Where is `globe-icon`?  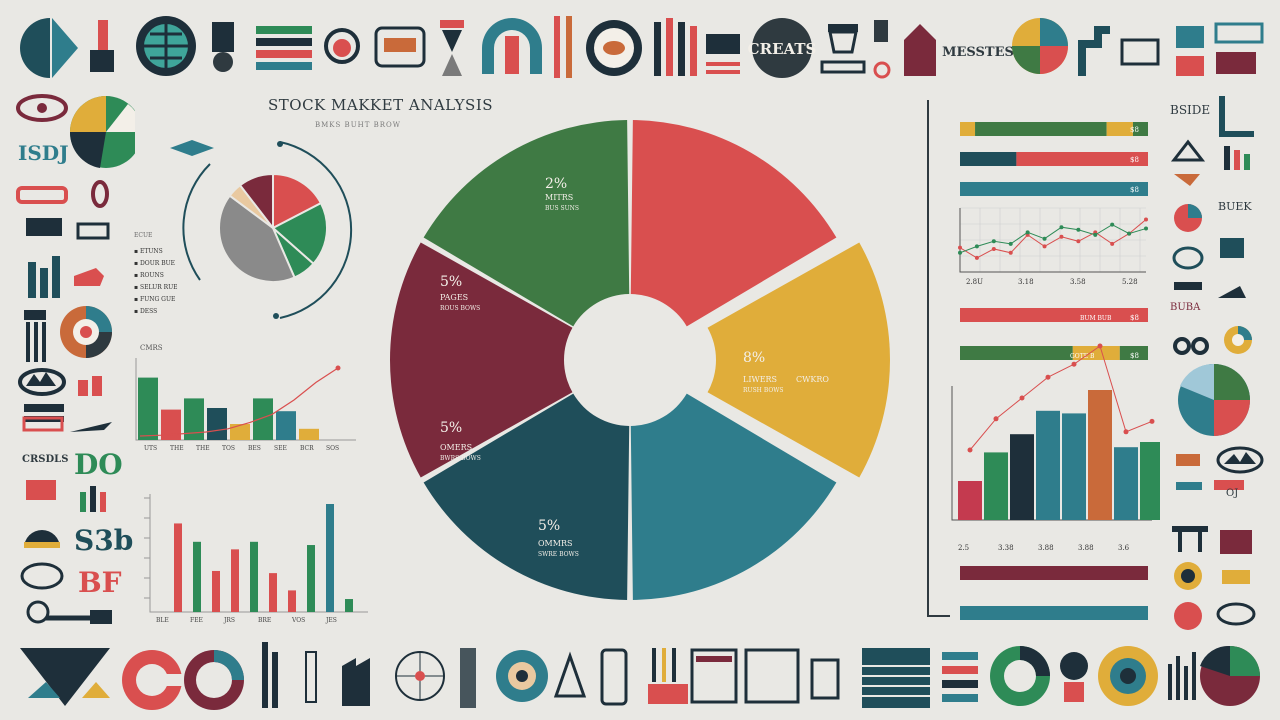 globe-icon is located at coordinates (420, 676).